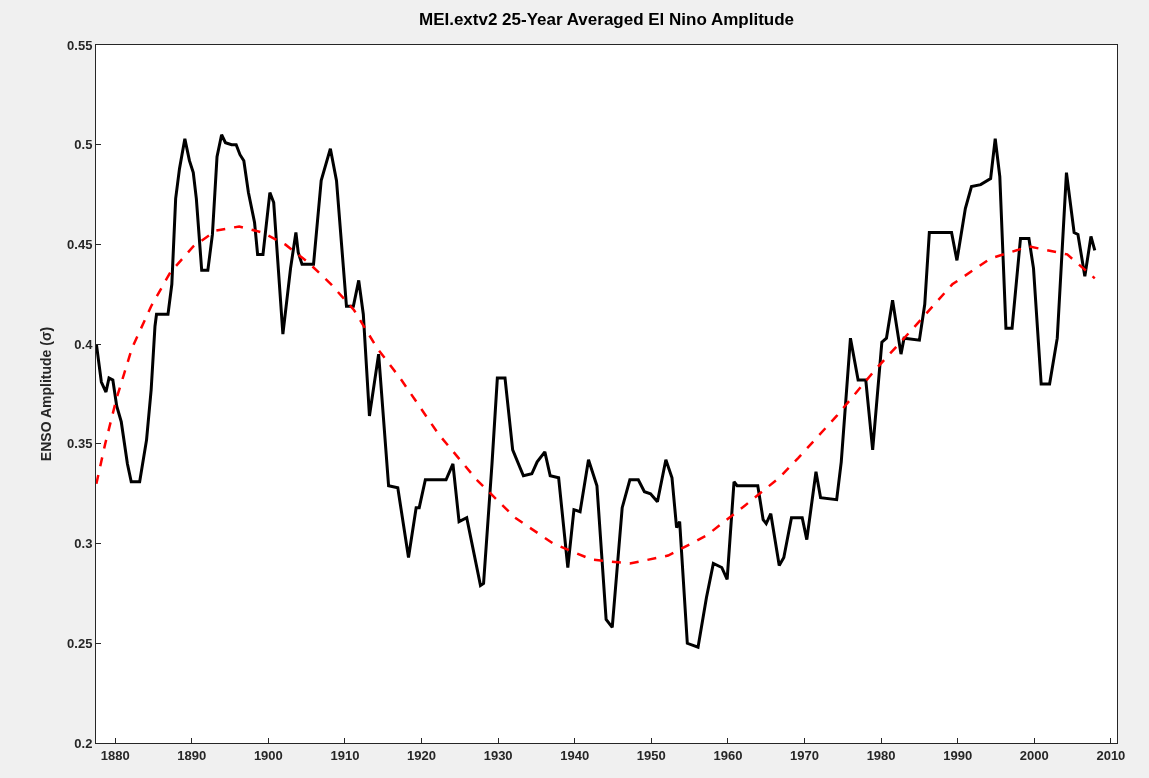  Describe the element at coordinates (80, 45) in the screenshot. I see `y-tick-label: 0.55` at that location.